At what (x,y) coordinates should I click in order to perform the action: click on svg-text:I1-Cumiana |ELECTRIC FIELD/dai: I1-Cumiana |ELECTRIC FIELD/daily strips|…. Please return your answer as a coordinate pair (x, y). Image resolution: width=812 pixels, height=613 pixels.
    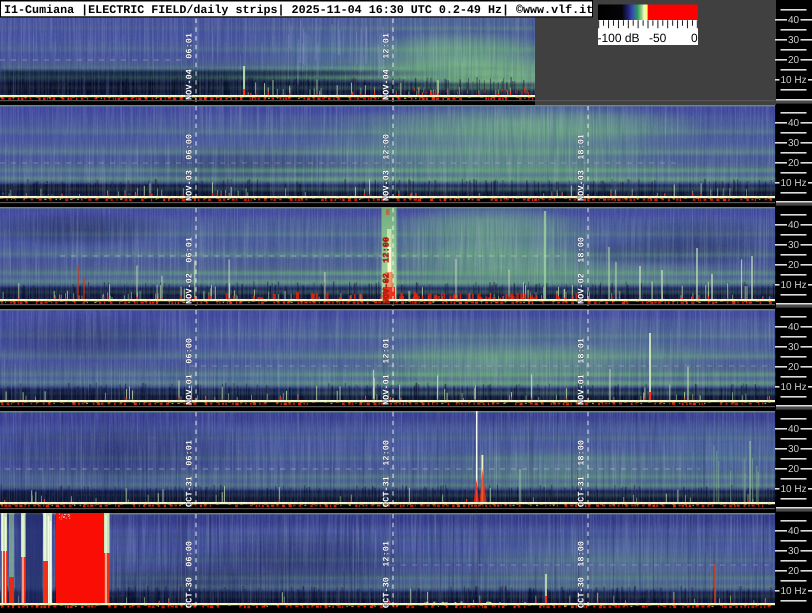
    Looking at the image, I should click on (298, 10).